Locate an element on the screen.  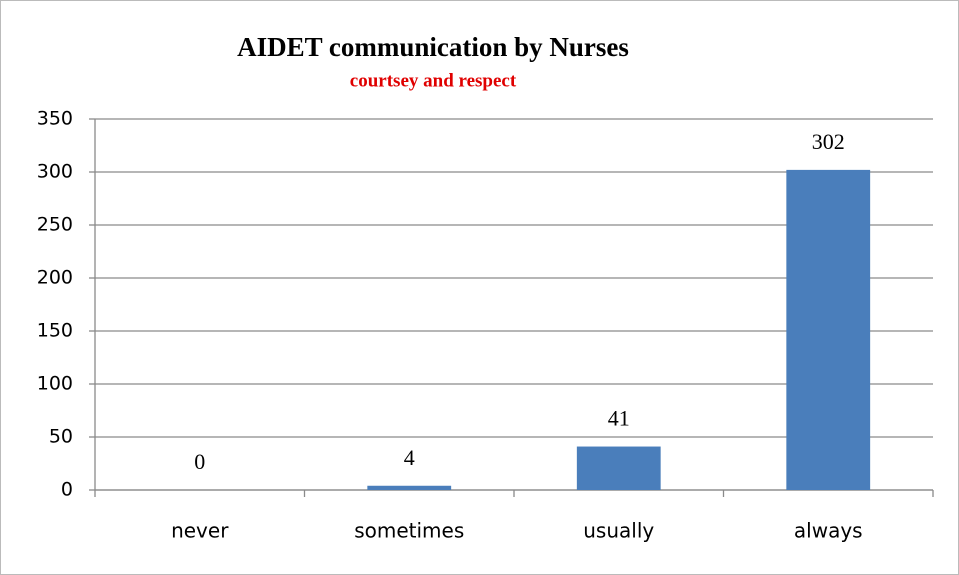
y-tick-label: 300 is located at coordinates (55, 172).